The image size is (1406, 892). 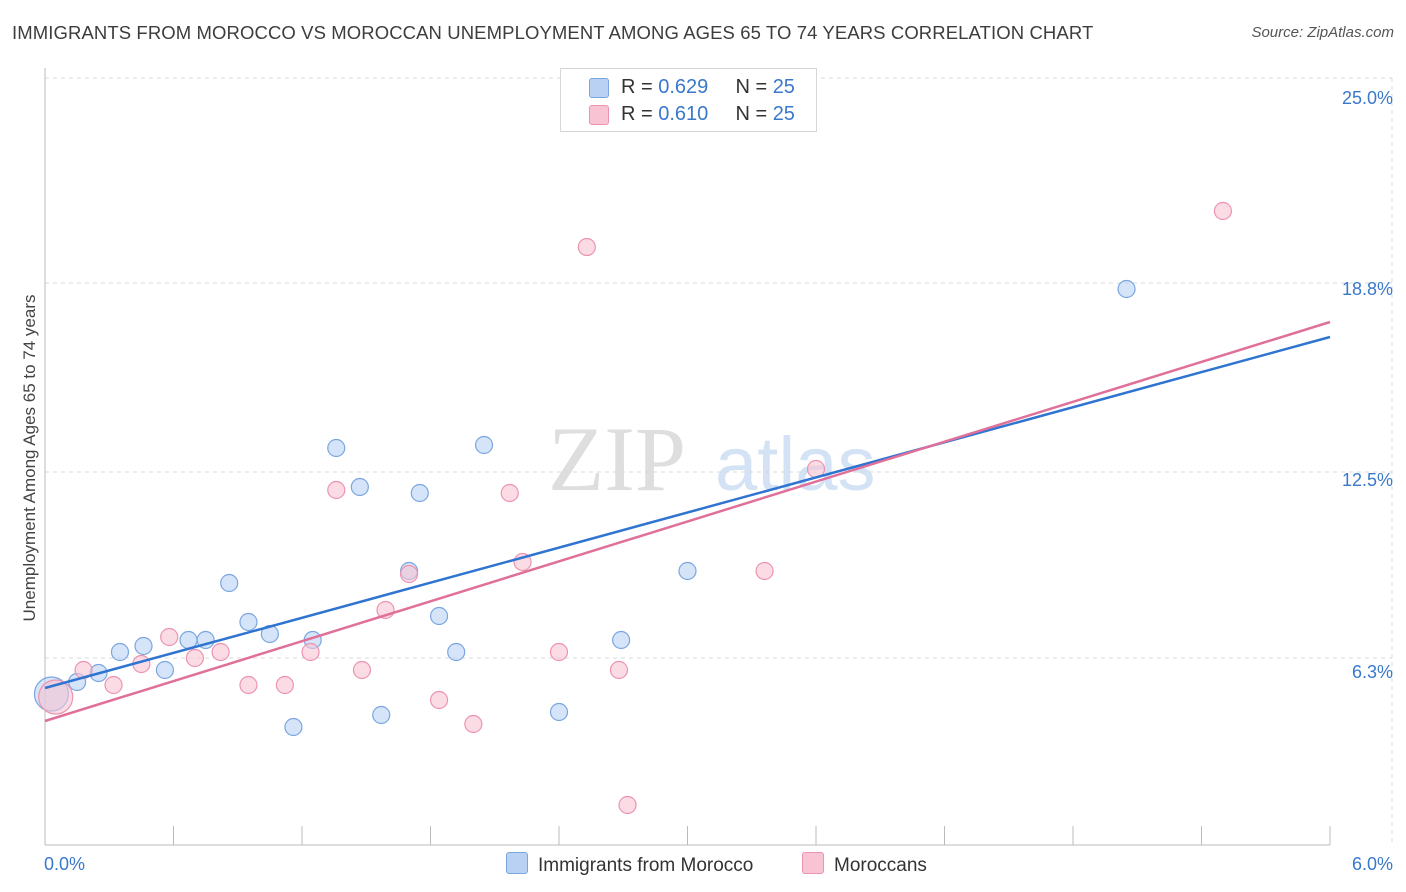 I want to click on y-tick-label: 25.0%, so click(x=1367, y=98).